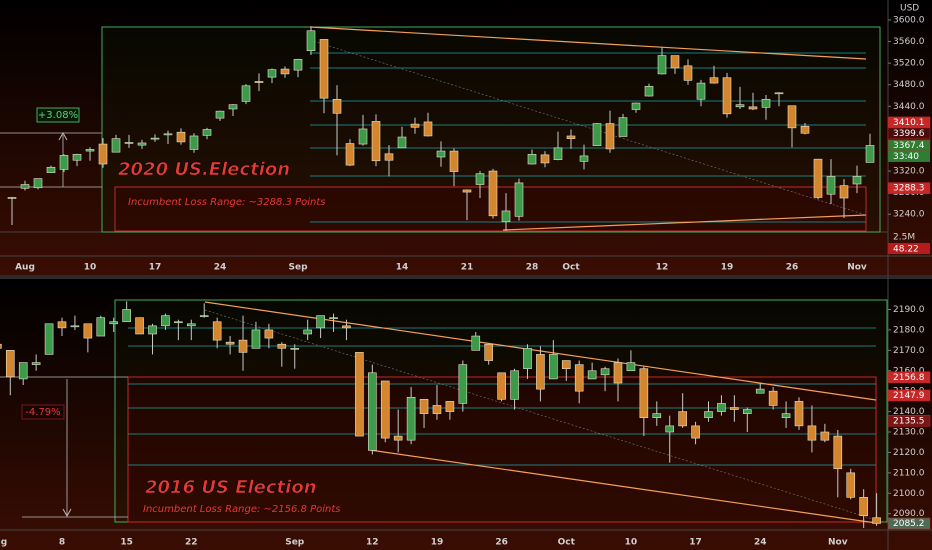 The image size is (932, 550). Describe the element at coordinates (909, 64) in the screenshot. I see `y-tick-label: 3520.0` at that location.